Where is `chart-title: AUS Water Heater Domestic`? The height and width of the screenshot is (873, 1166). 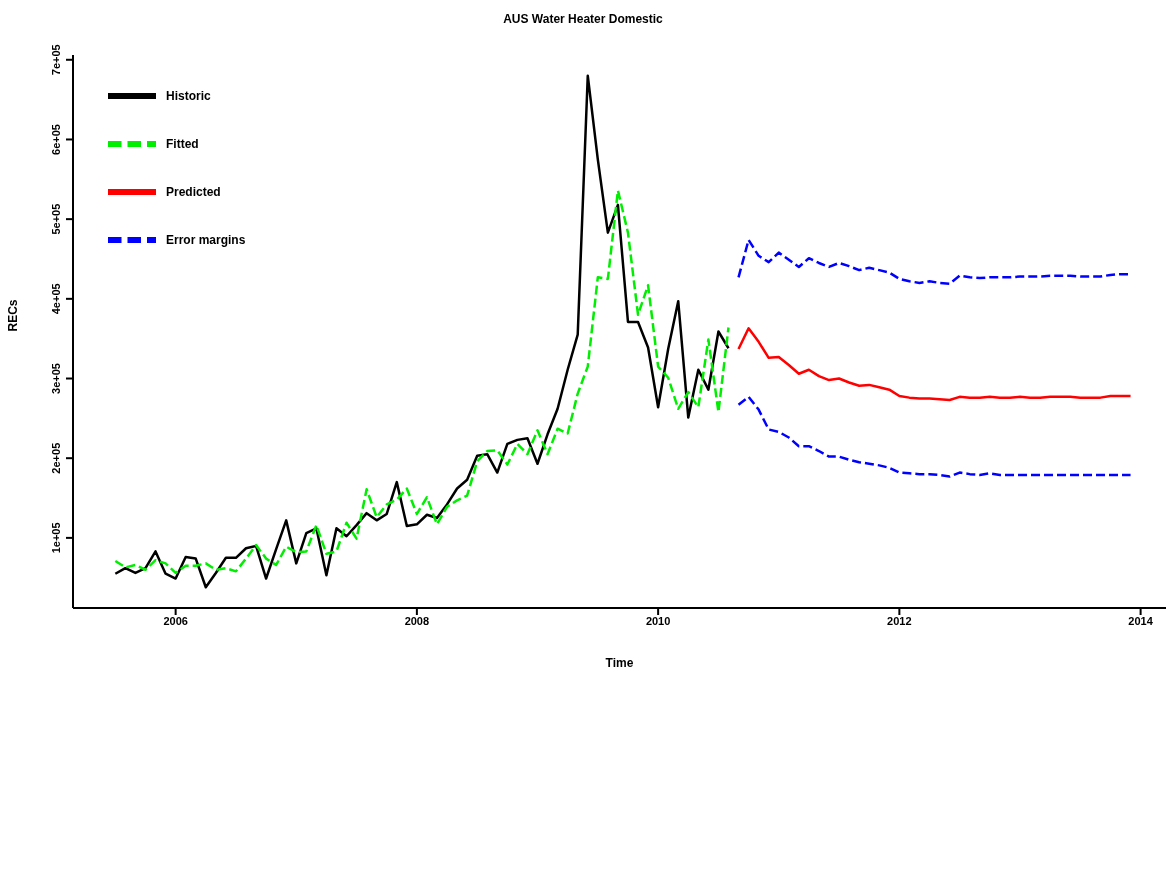 chart-title: AUS Water Heater Domestic is located at coordinates (583, 19).